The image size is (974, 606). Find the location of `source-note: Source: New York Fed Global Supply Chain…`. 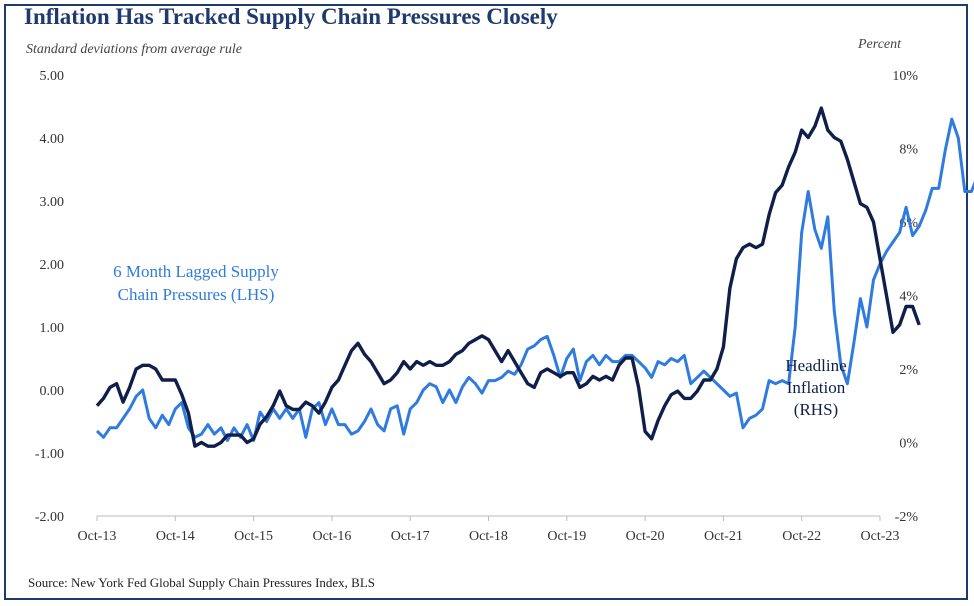

source-note: Source: New York Fed Global Supply Chain… is located at coordinates (202, 582).